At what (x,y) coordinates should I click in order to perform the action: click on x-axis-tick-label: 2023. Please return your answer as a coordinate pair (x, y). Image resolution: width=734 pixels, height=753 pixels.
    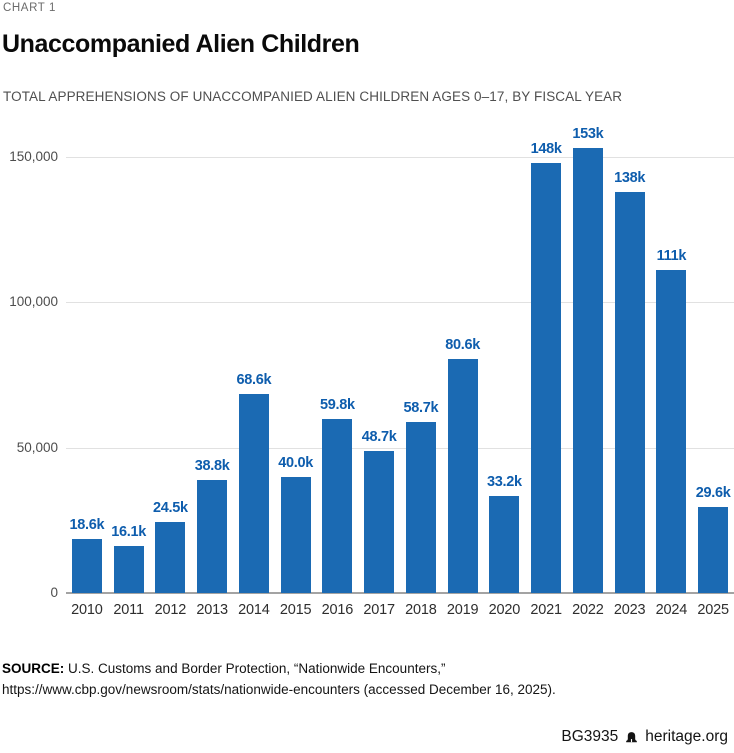
    Looking at the image, I should click on (629, 610).